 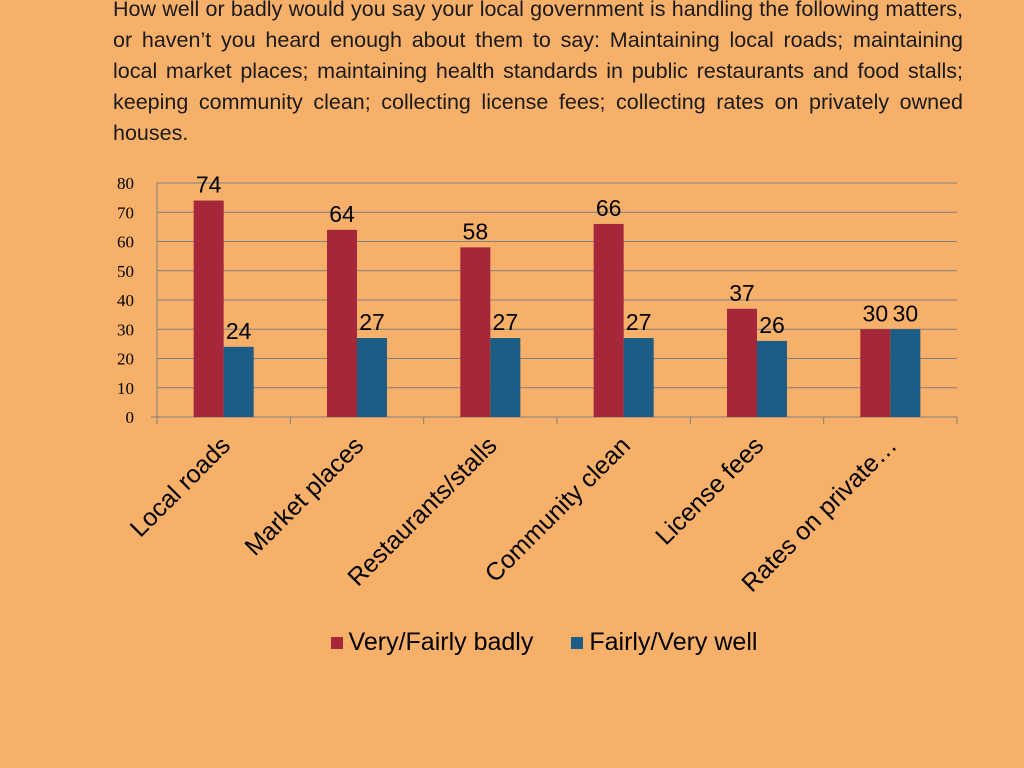 I want to click on y-tick-label: 0, so click(x=130, y=417).